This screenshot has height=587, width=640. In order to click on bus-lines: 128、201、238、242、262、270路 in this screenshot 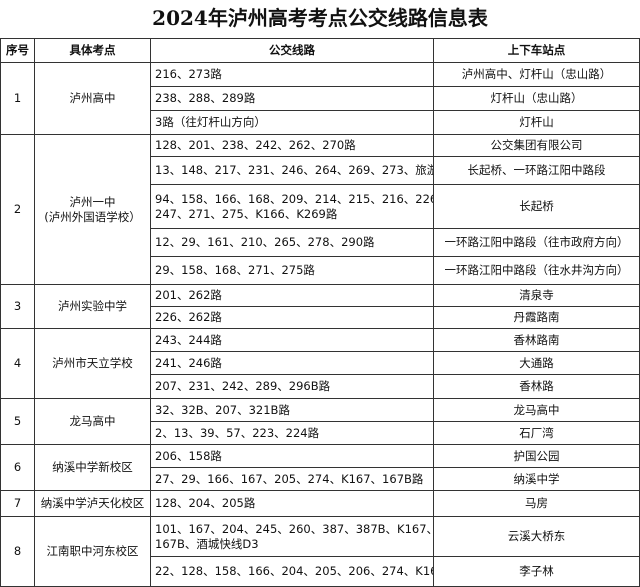, I will do `click(255, 145)`.